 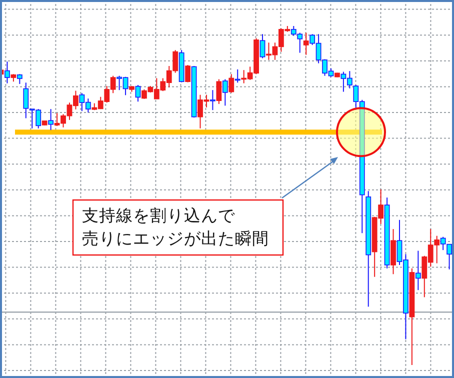 I want to click on annotation: 売りにエッジが出た瞬間, so click(x=175, y=238).